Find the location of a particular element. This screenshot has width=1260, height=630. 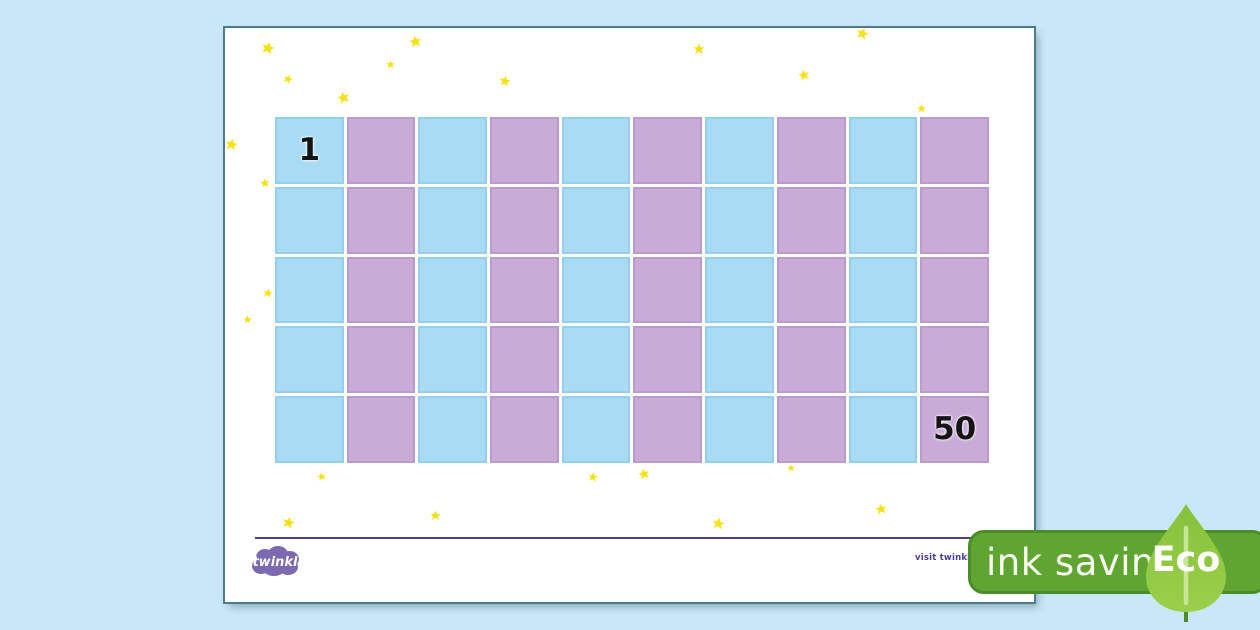

eco-leaf-icon is located at coordinates (1186, 563).